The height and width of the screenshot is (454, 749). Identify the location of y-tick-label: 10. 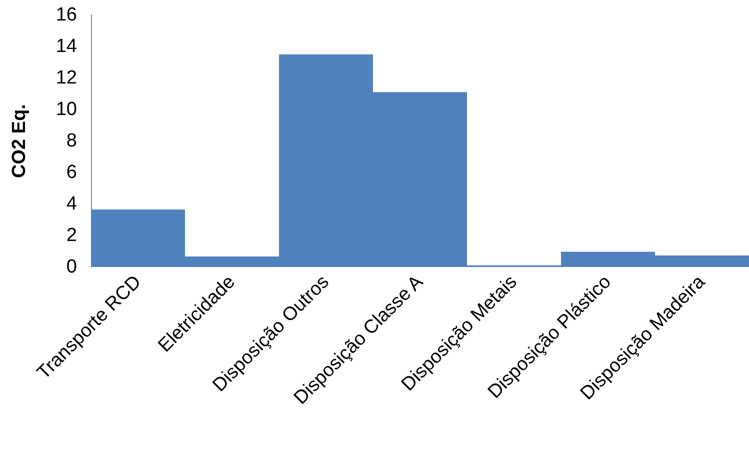
(66, 109).